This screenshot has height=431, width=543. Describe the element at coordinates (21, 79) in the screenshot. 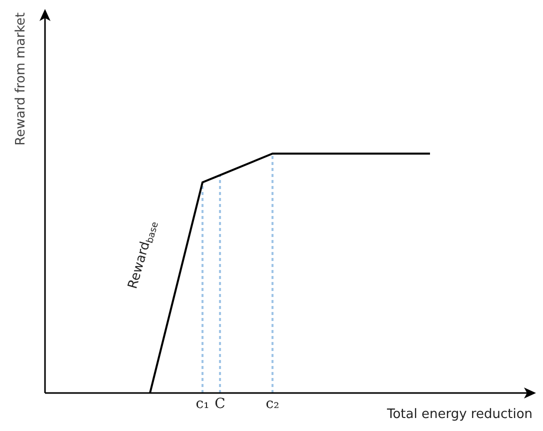

I see `y-axis-title: Reward from market` at that location.